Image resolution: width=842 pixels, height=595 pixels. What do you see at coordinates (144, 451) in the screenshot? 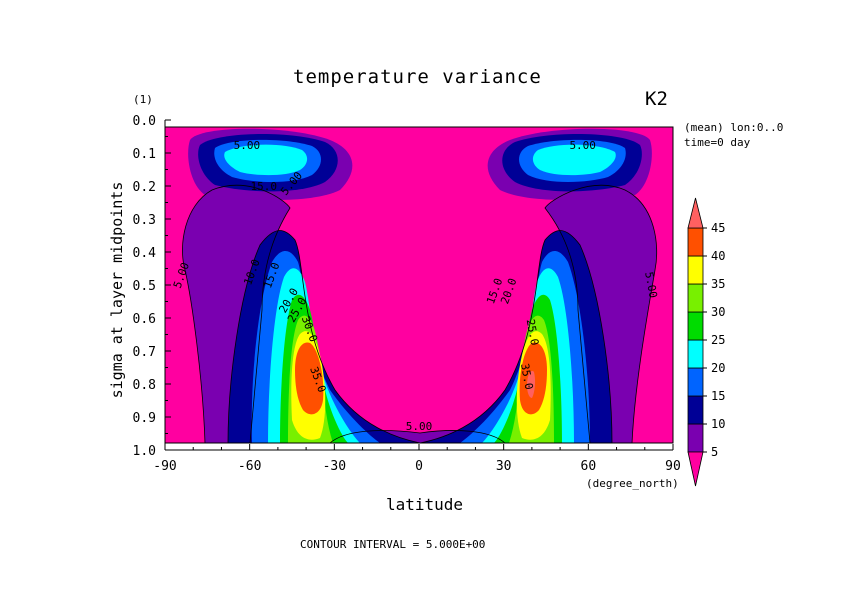
I see `y-tick-label: 1.0` at bounding box center [144, 451].